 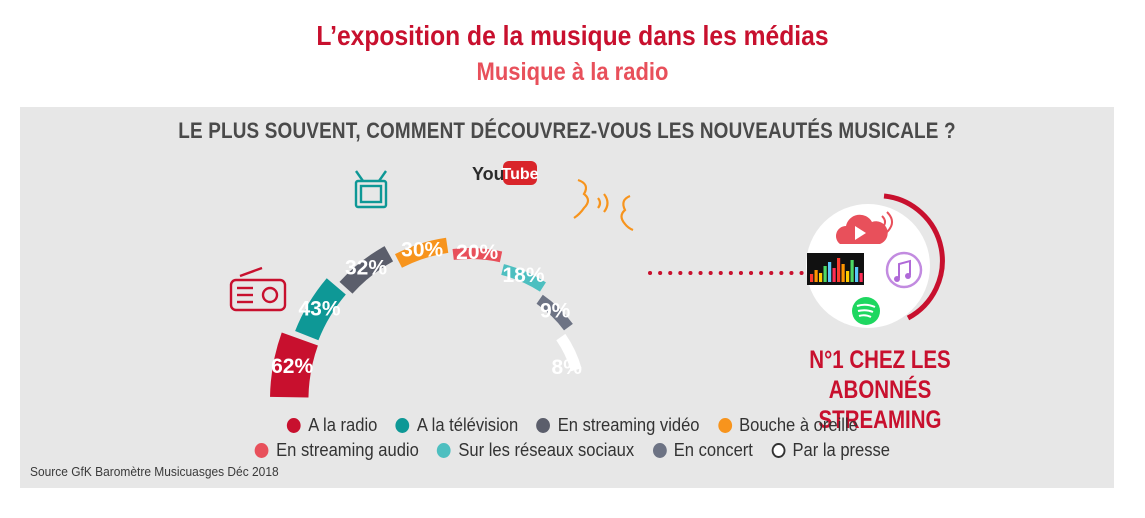 I want to click on legend-item: A la radio, so click(x=332, y=425).